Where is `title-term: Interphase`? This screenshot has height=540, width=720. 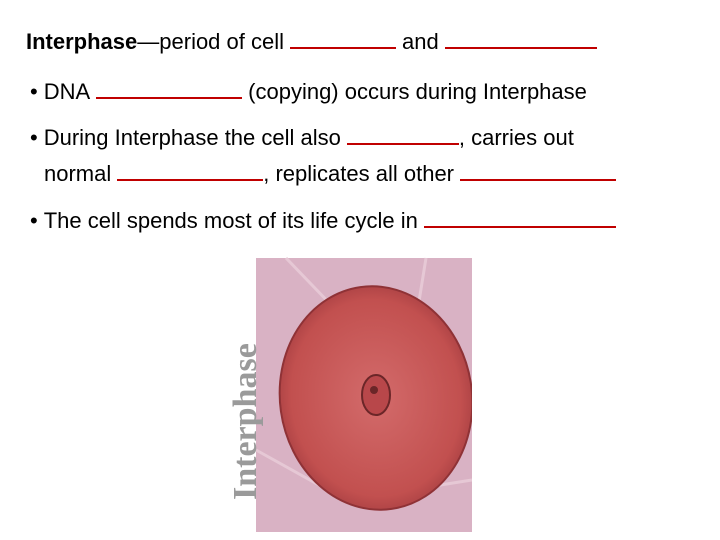 title-term: Interphase is located at coordinates (82, 41).